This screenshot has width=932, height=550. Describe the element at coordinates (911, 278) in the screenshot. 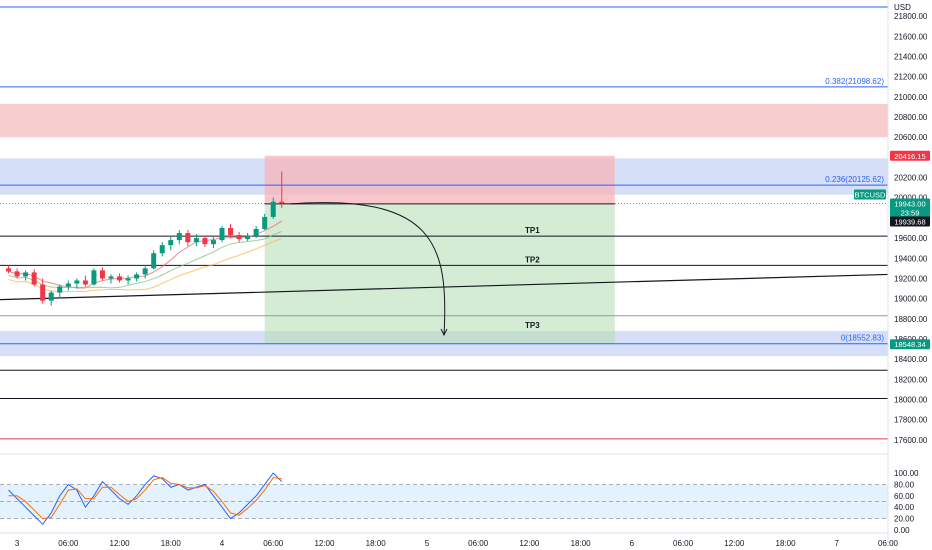

I see `price-tick-label: 19200.00` at that location.